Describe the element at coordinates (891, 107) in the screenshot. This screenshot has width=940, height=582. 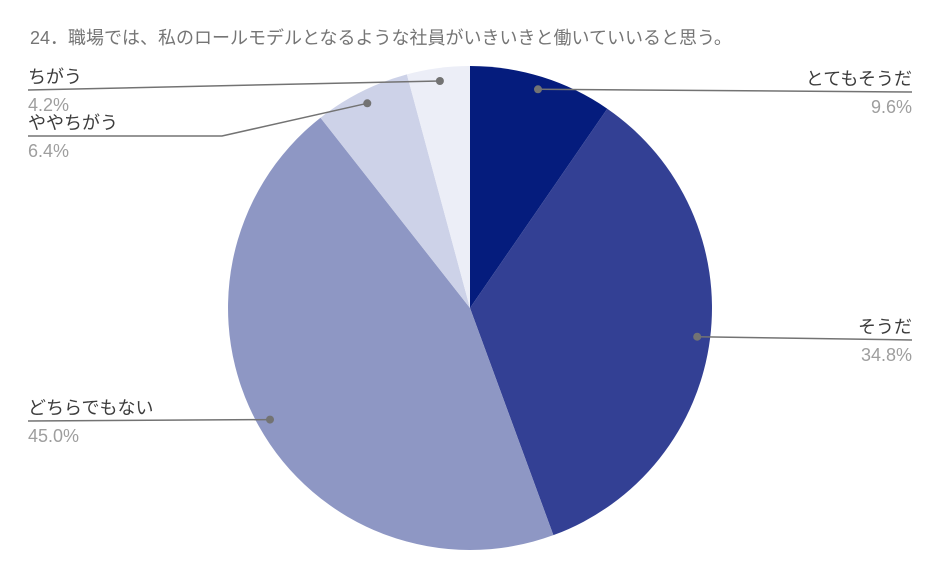
I see `slice-percent-0: 9.6%` at that location.